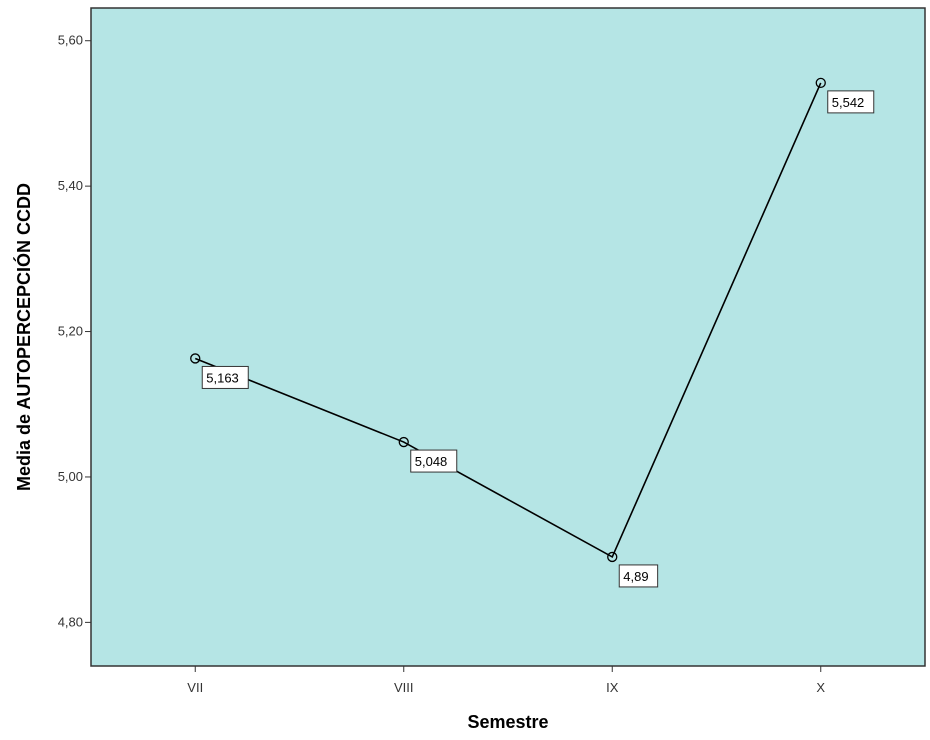  I want to click on y-axis: 4,80 5,00 5,20 5,40 5,60, so click(74, 331).